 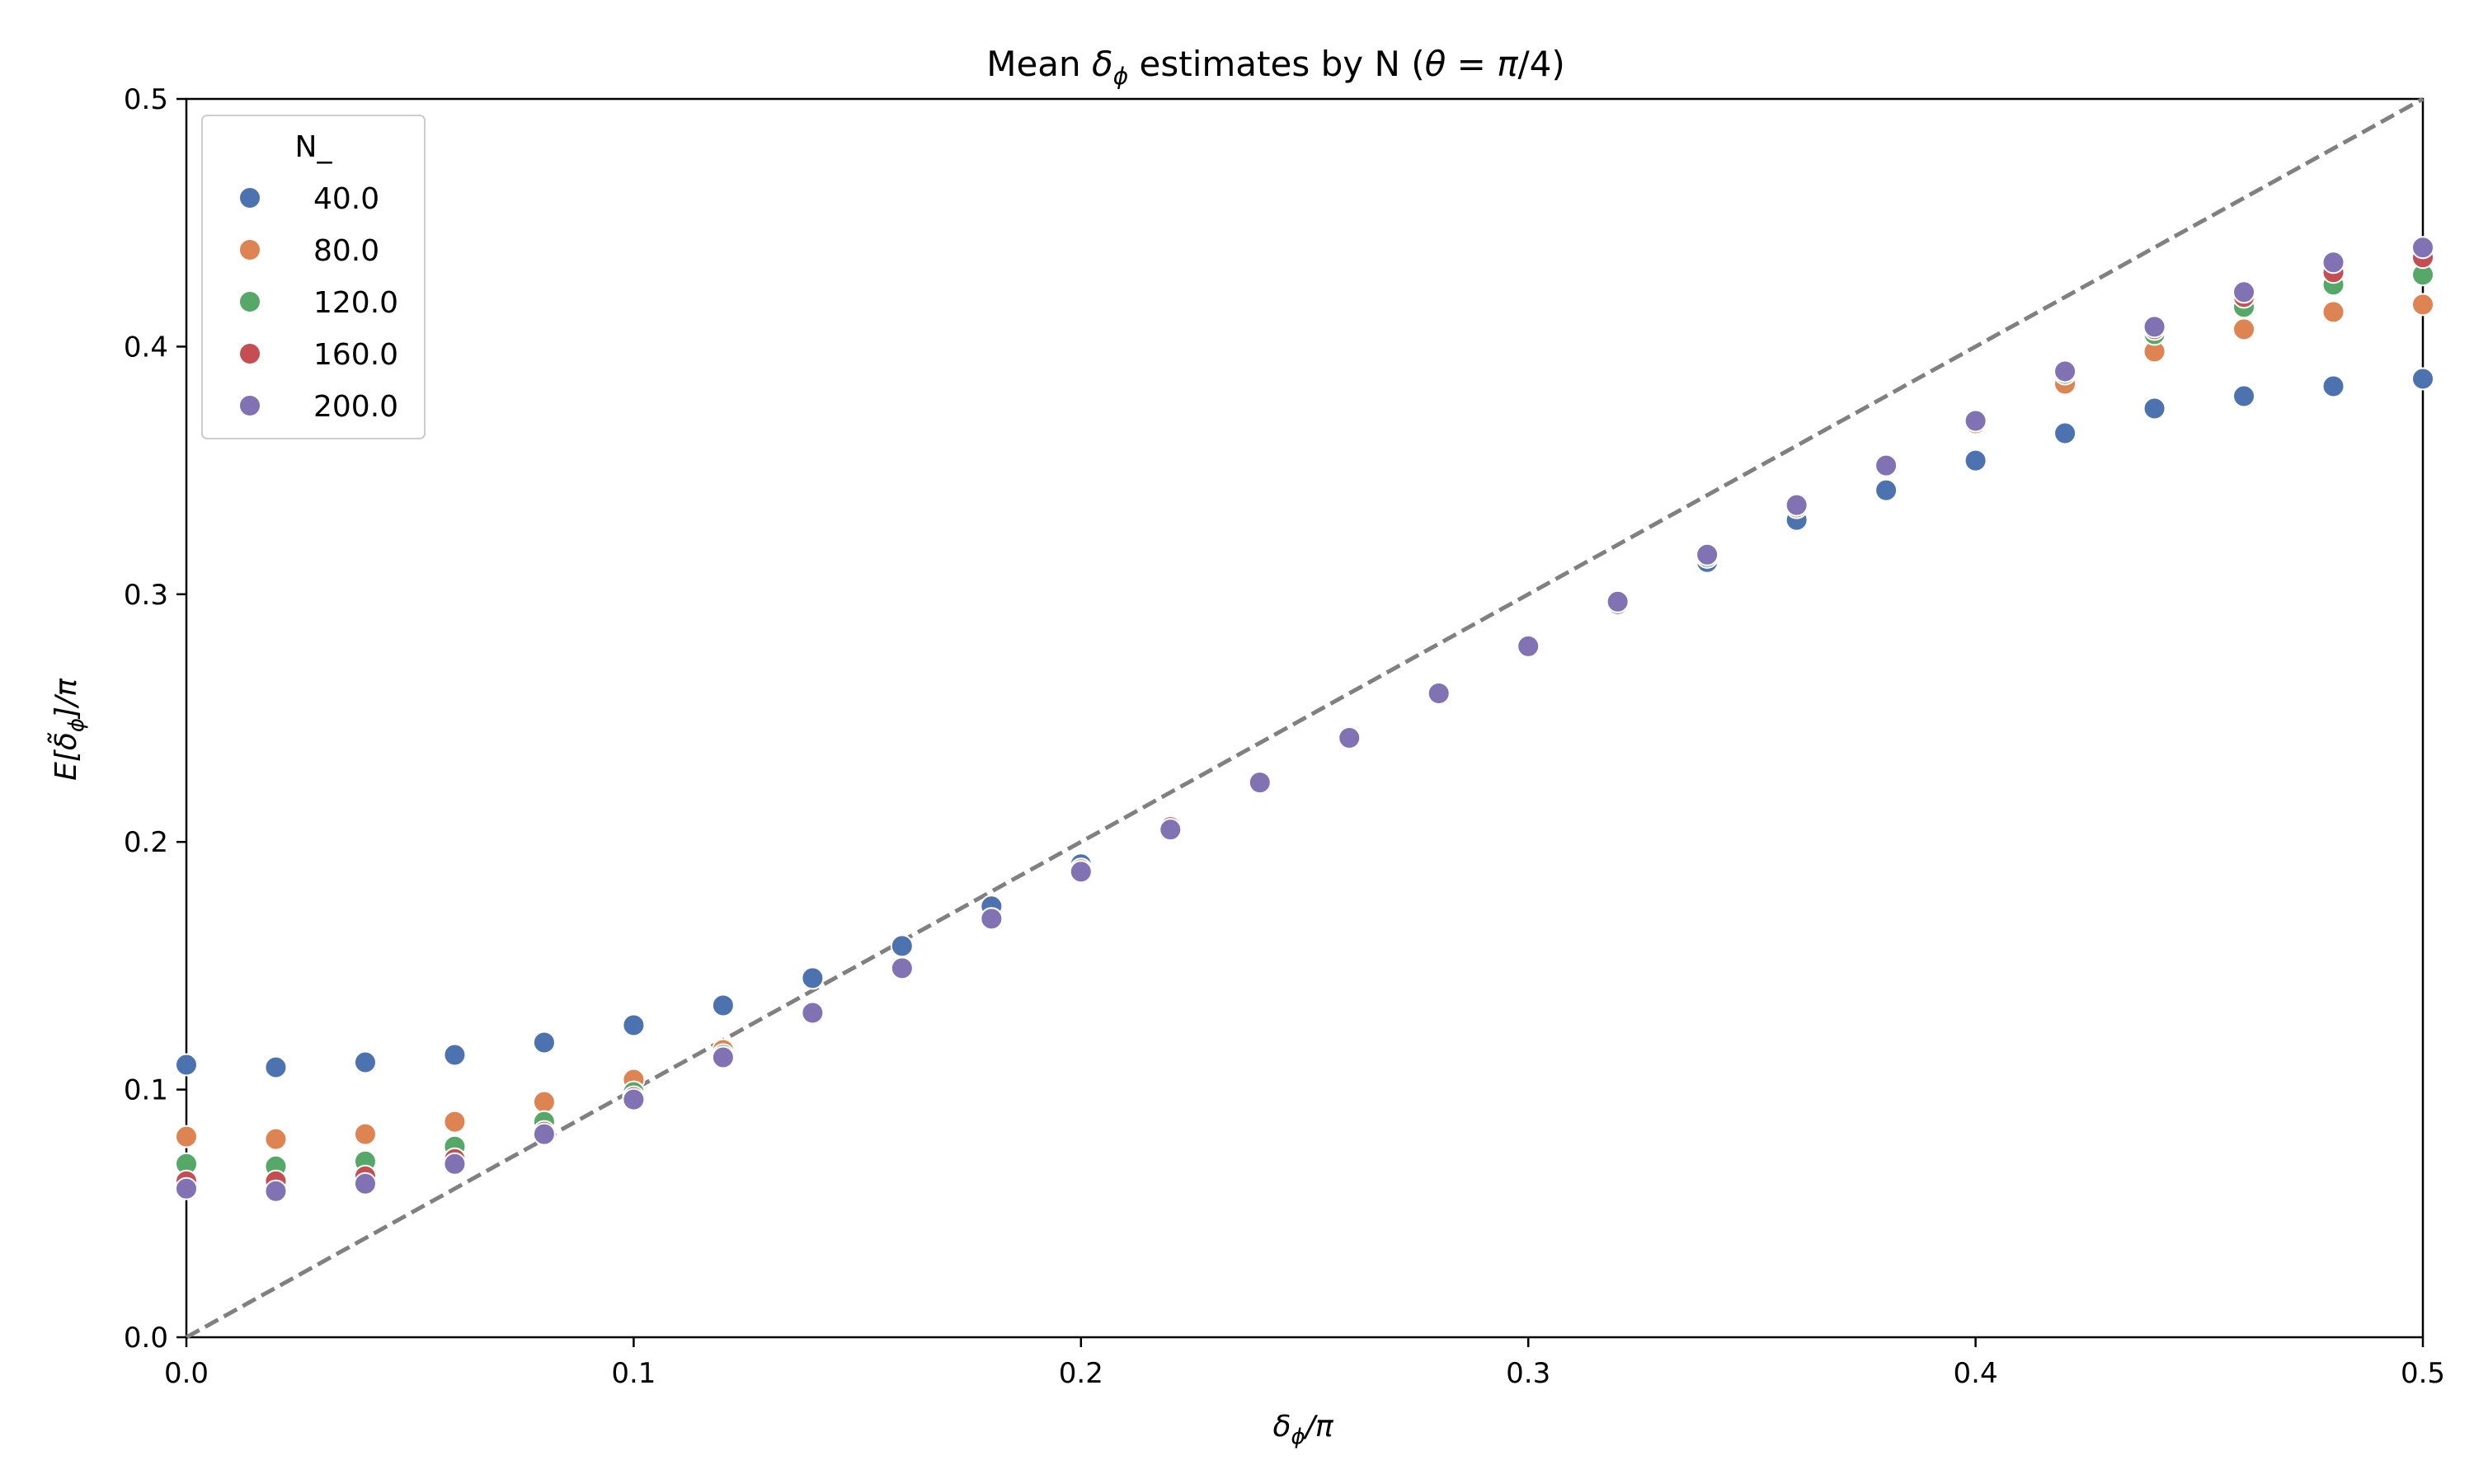 I want to click on x-tick-label: 0.1, so click(x=633, y=1373).